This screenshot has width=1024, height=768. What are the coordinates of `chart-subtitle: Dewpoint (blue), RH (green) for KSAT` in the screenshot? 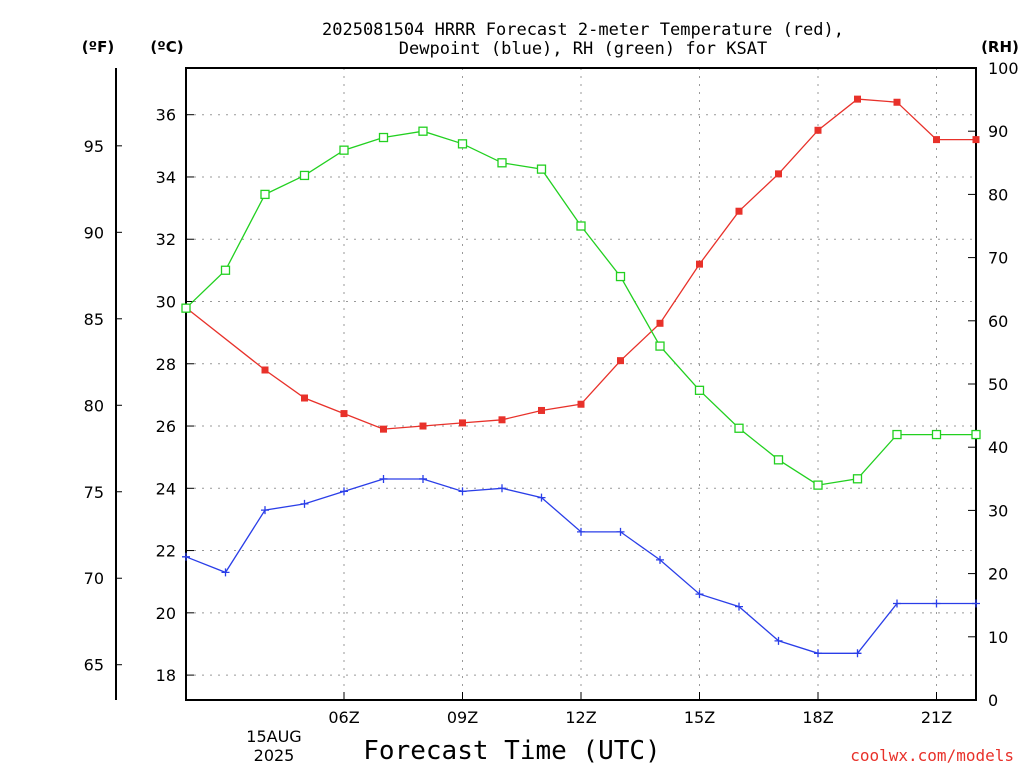 It's located at (583, 49).